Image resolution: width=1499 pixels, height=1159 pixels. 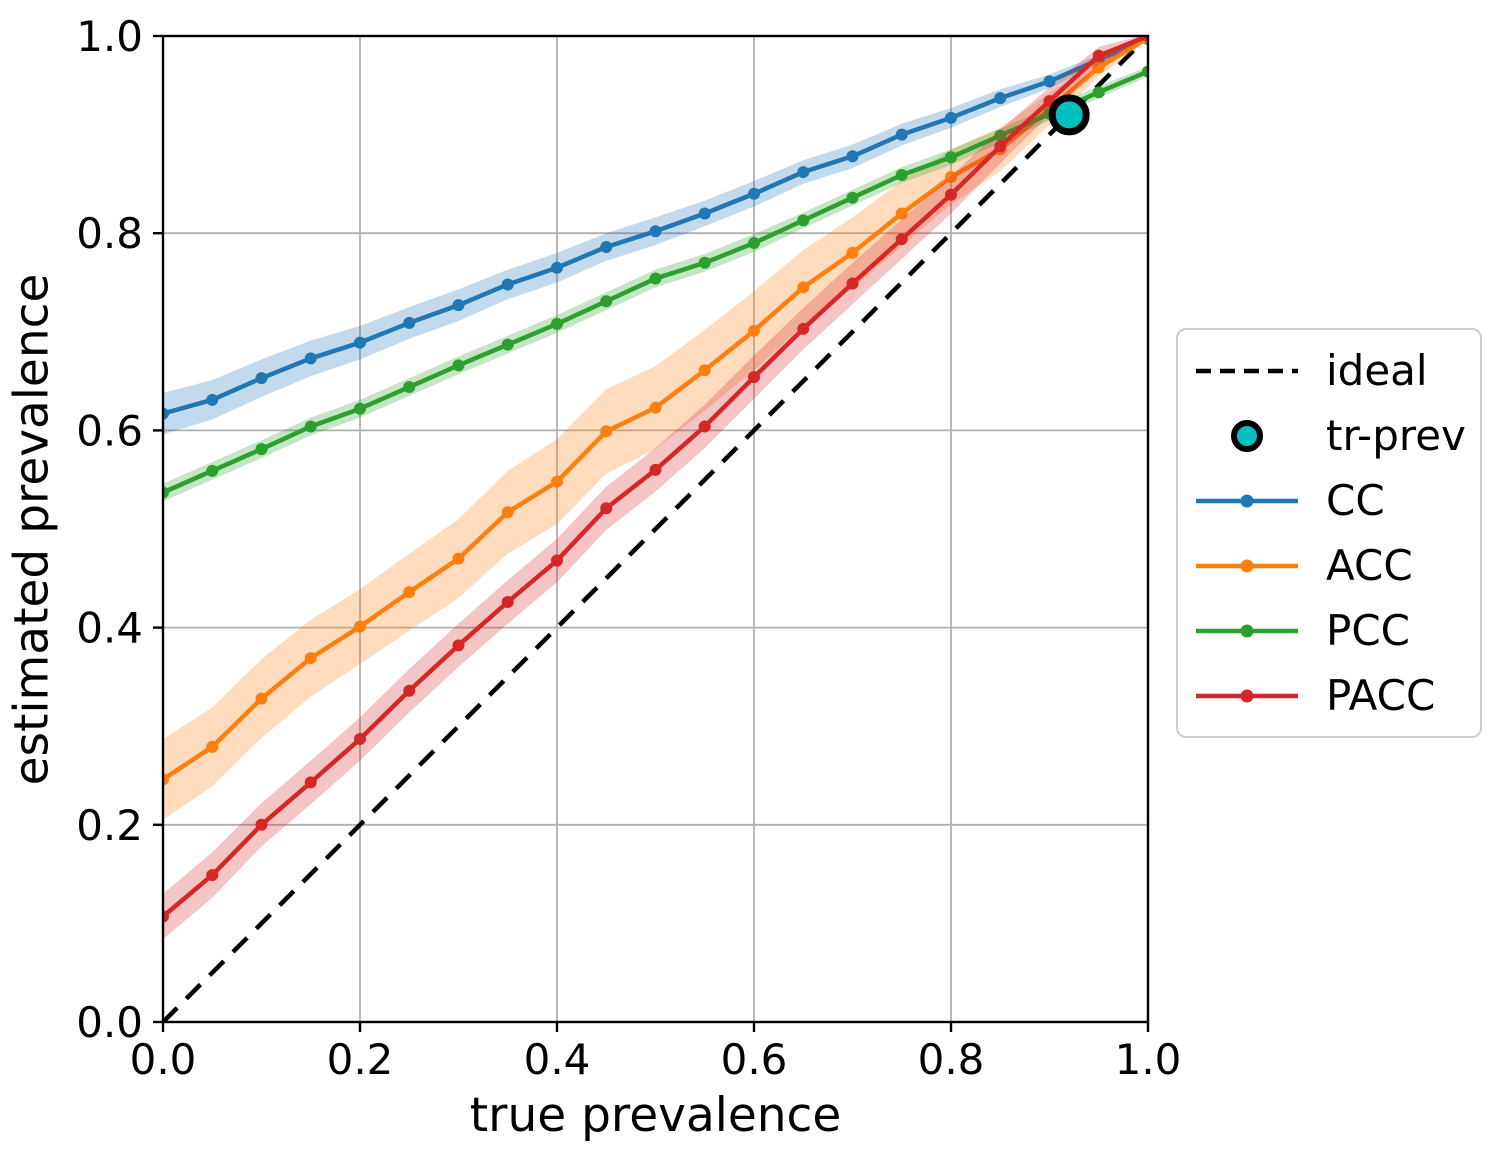 I want to click on legend-sample-acc-line-icon, so click(x=1247, y=565).